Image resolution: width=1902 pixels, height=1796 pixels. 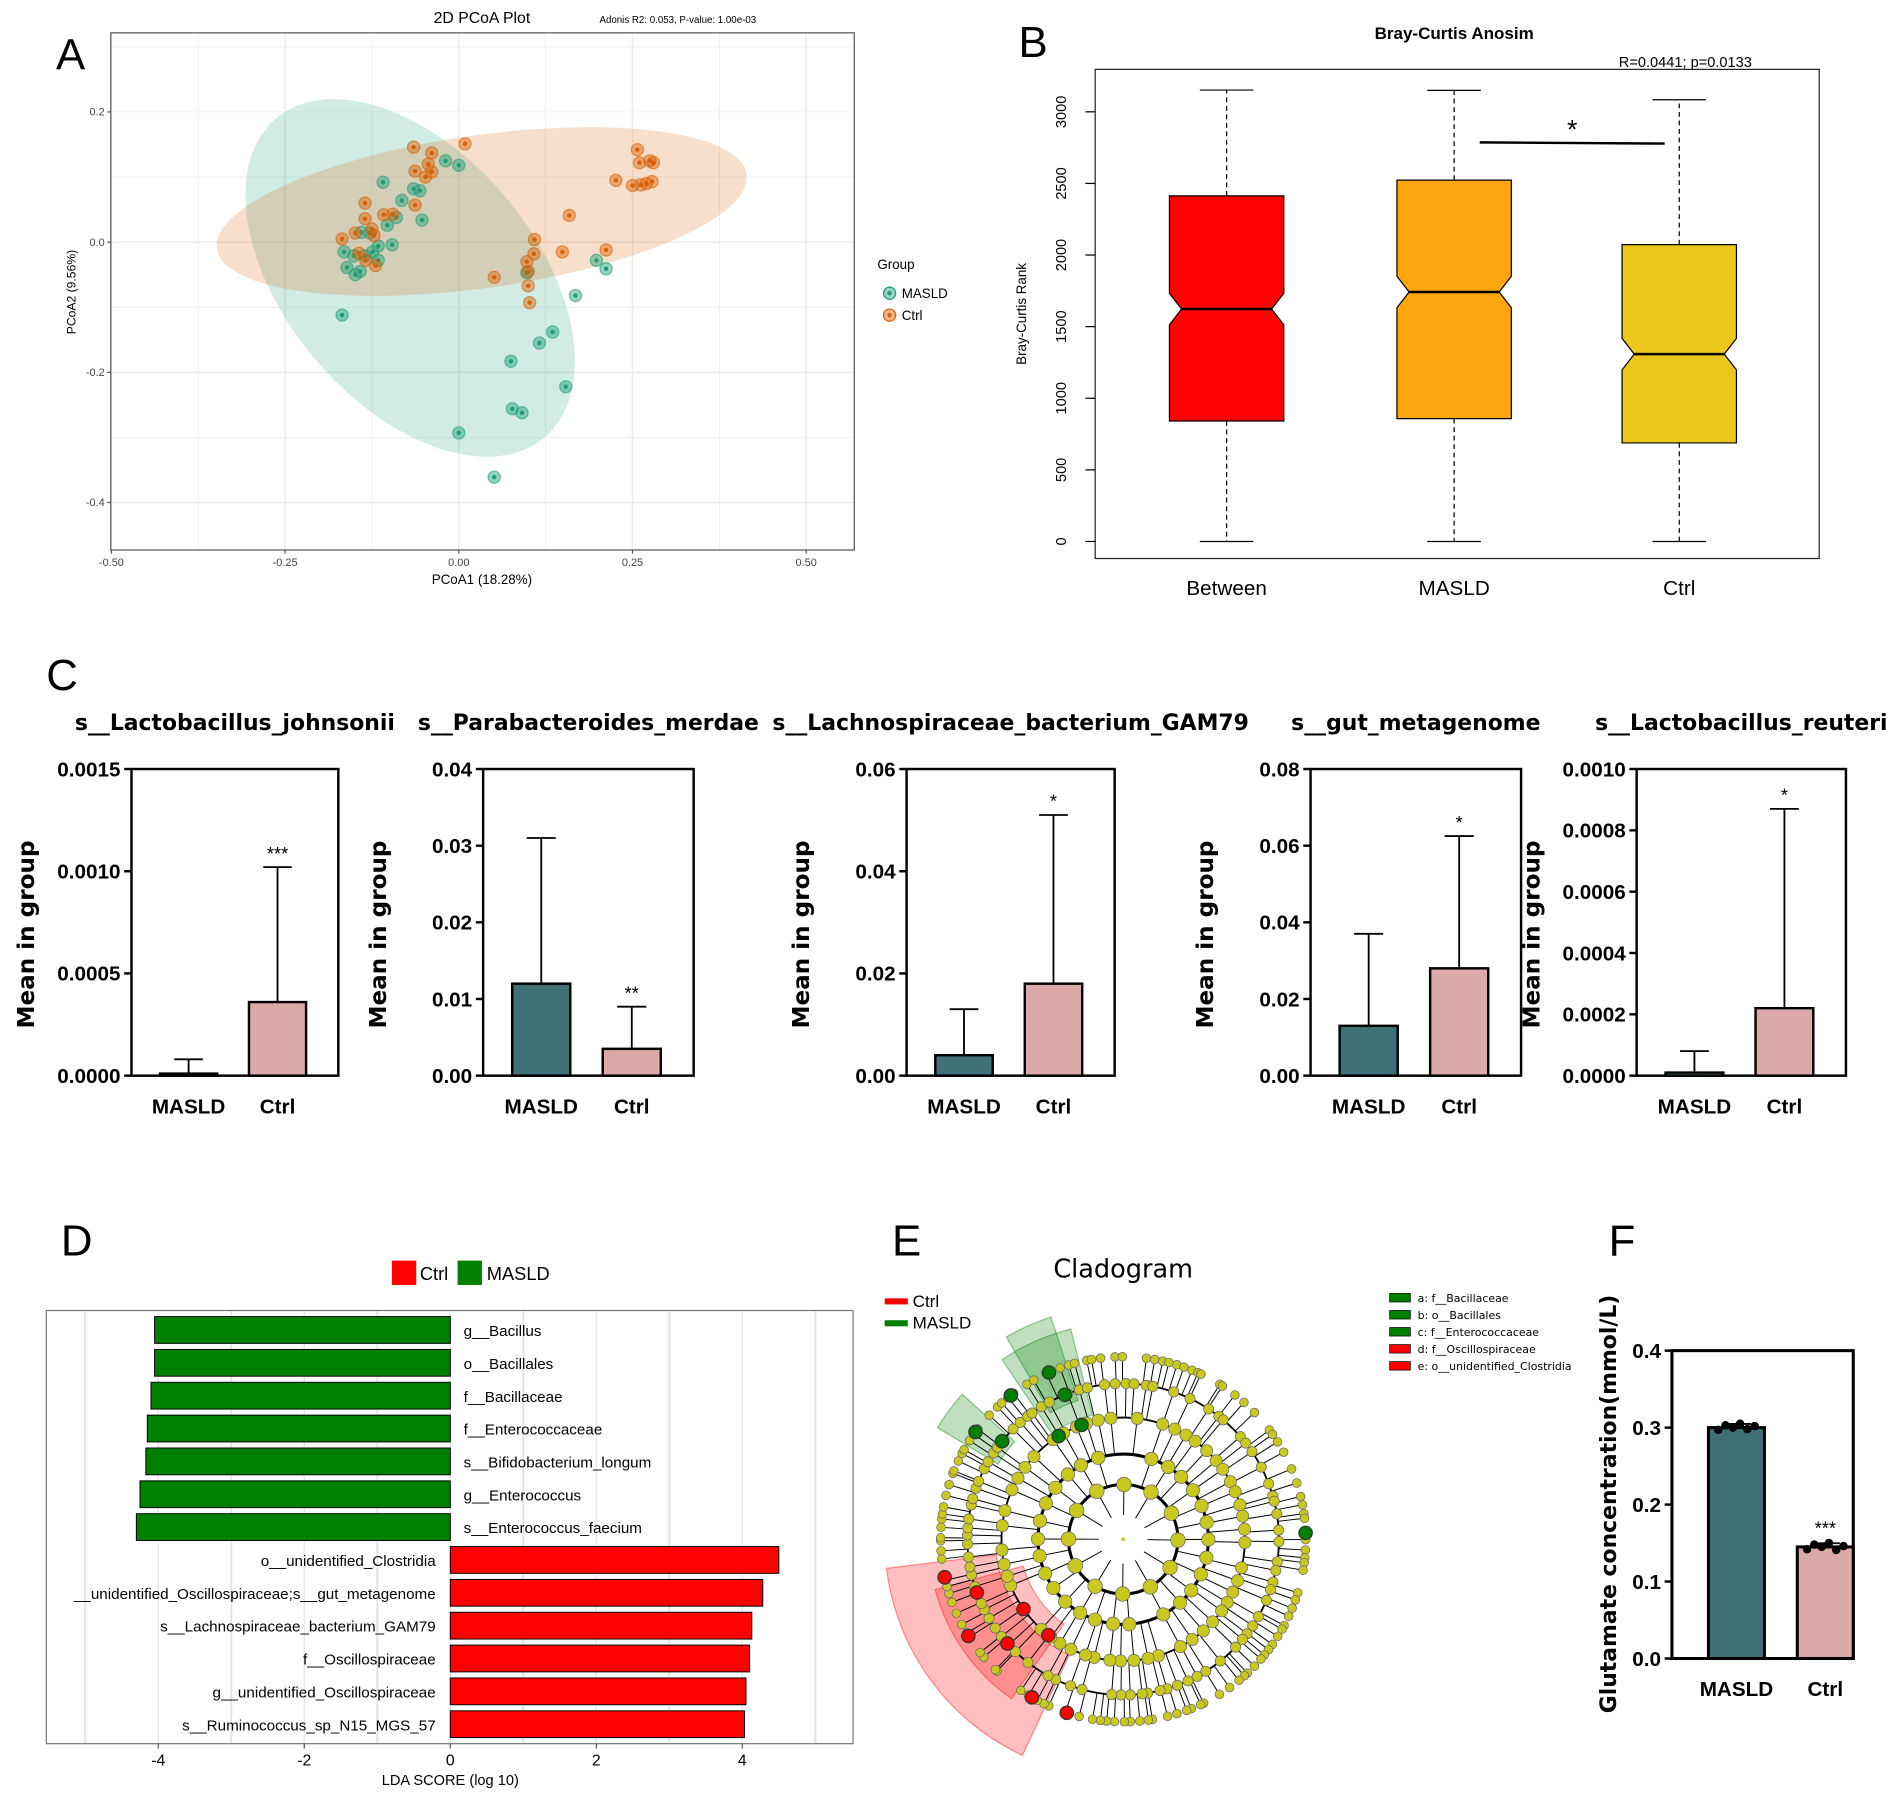 What do you see at coordinates (450, 1761) in the screenshot?
I see `x-tick-label: 0` at bounding box center [450, 1761].